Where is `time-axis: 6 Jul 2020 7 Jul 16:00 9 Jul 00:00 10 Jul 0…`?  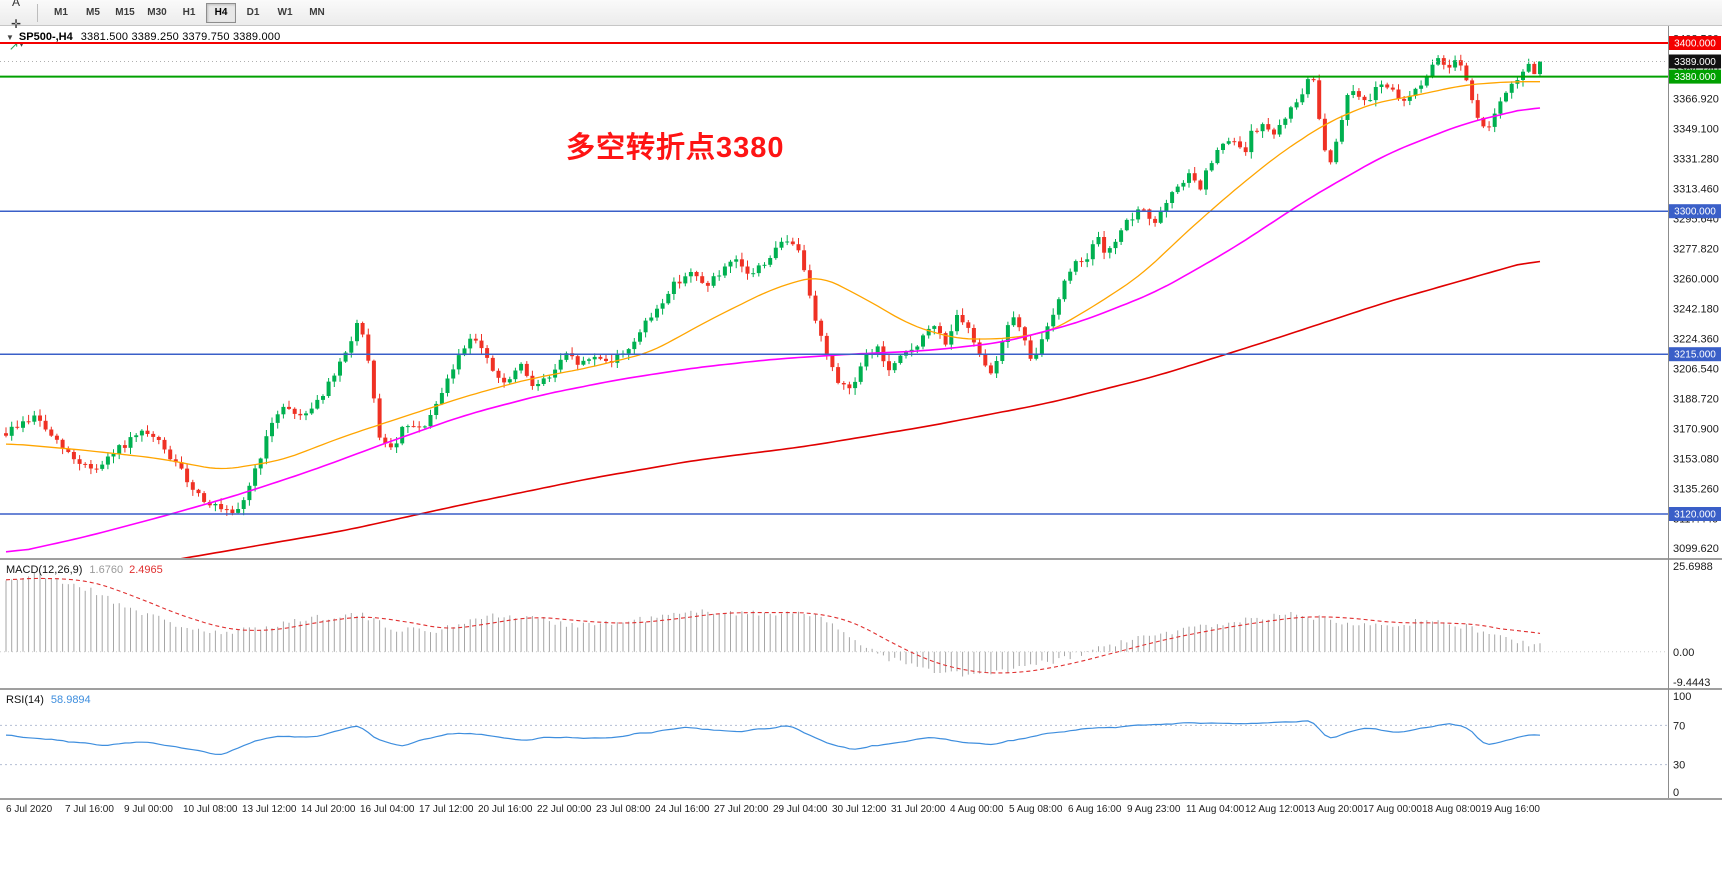
time-axis: 6 Jul 2020 7 Jul 16:00 9 Jul 00:00 10 Jul 0… is located at coordinates (861, 811).